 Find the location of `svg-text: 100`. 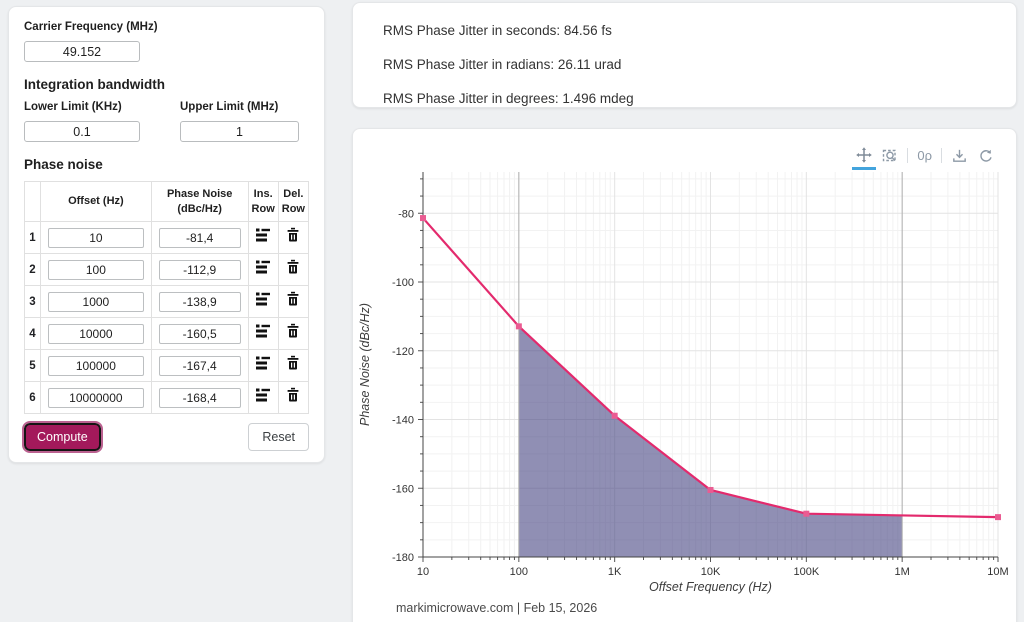

svg-text: 100 is located at coordinates (519, 572).